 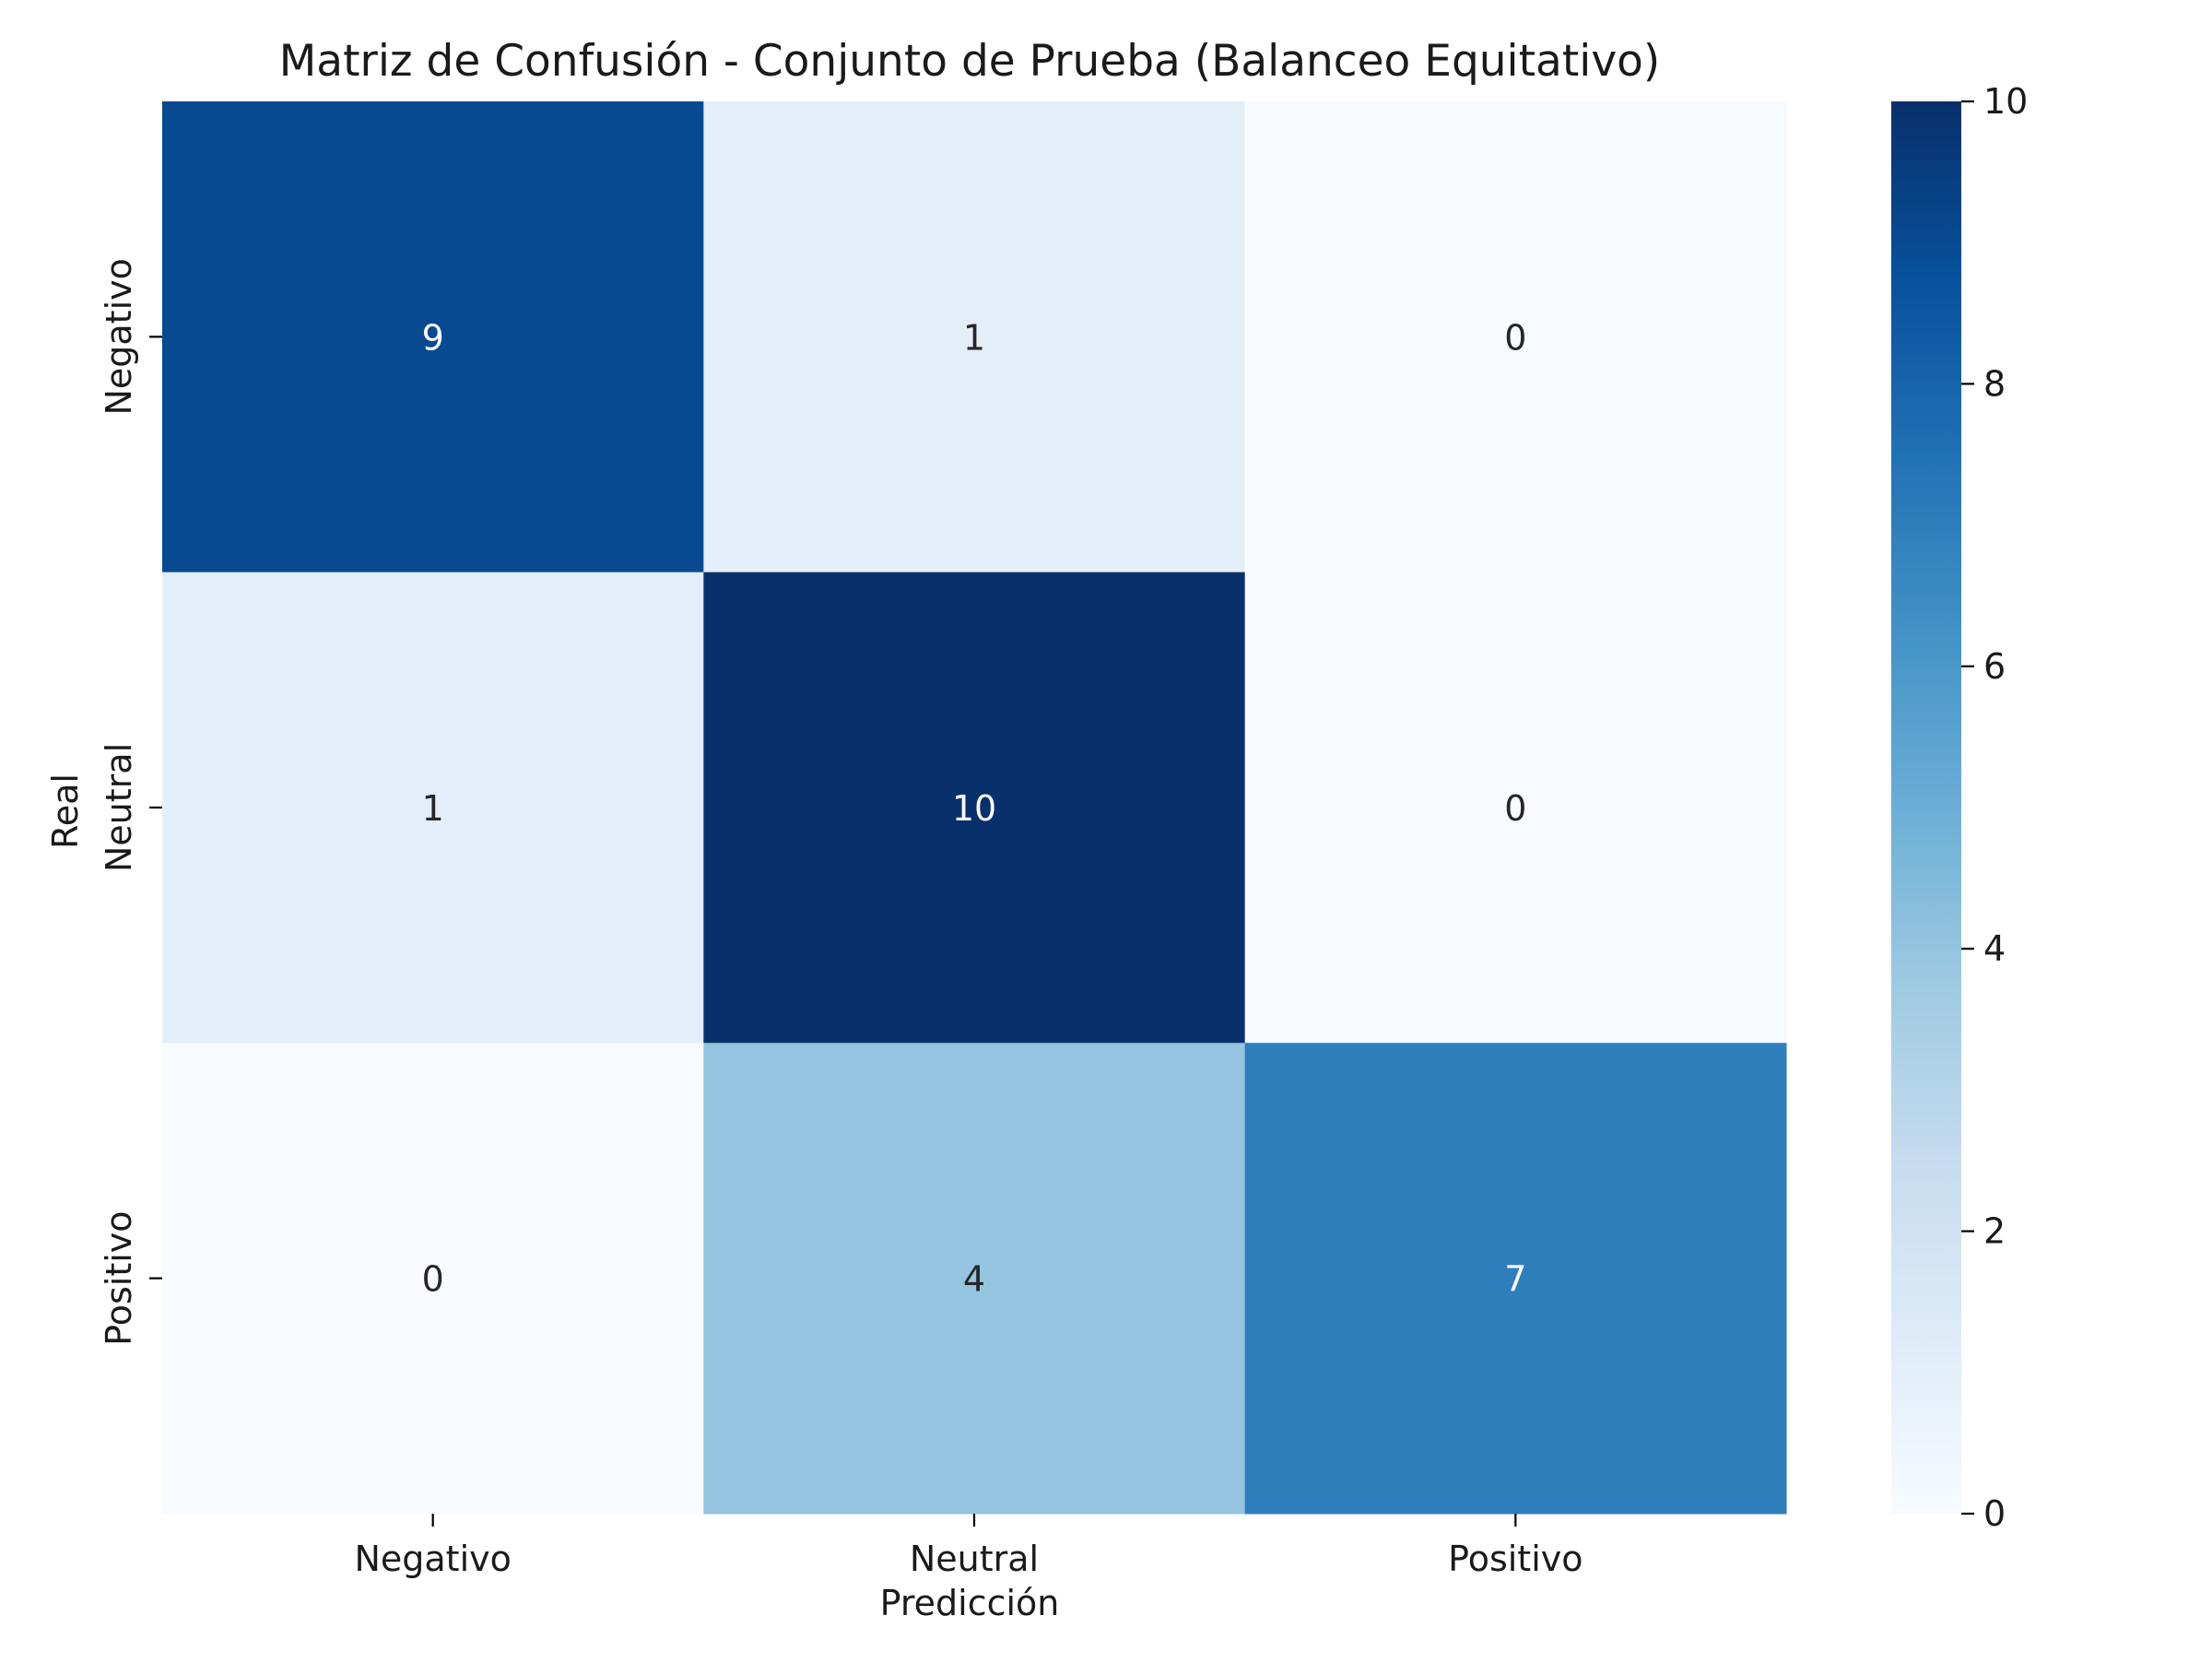 What do you see at coordinates (119, 336) in the screenshot?
I see `y-tick-label-0: Negativo` at bounding box center [119, 336].